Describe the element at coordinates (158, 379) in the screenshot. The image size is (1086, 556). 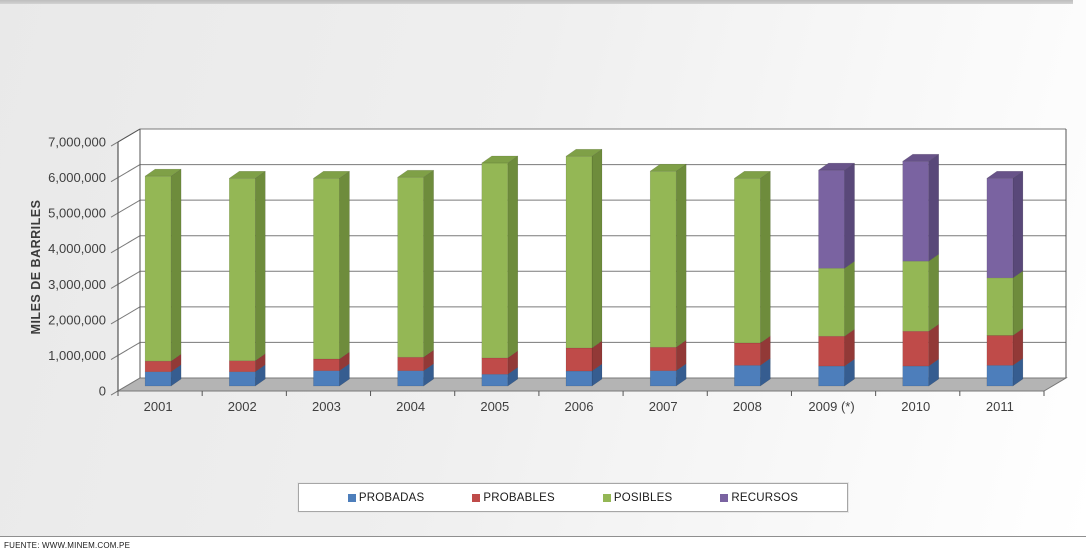
I see `bar-2001-probadas` at that location.